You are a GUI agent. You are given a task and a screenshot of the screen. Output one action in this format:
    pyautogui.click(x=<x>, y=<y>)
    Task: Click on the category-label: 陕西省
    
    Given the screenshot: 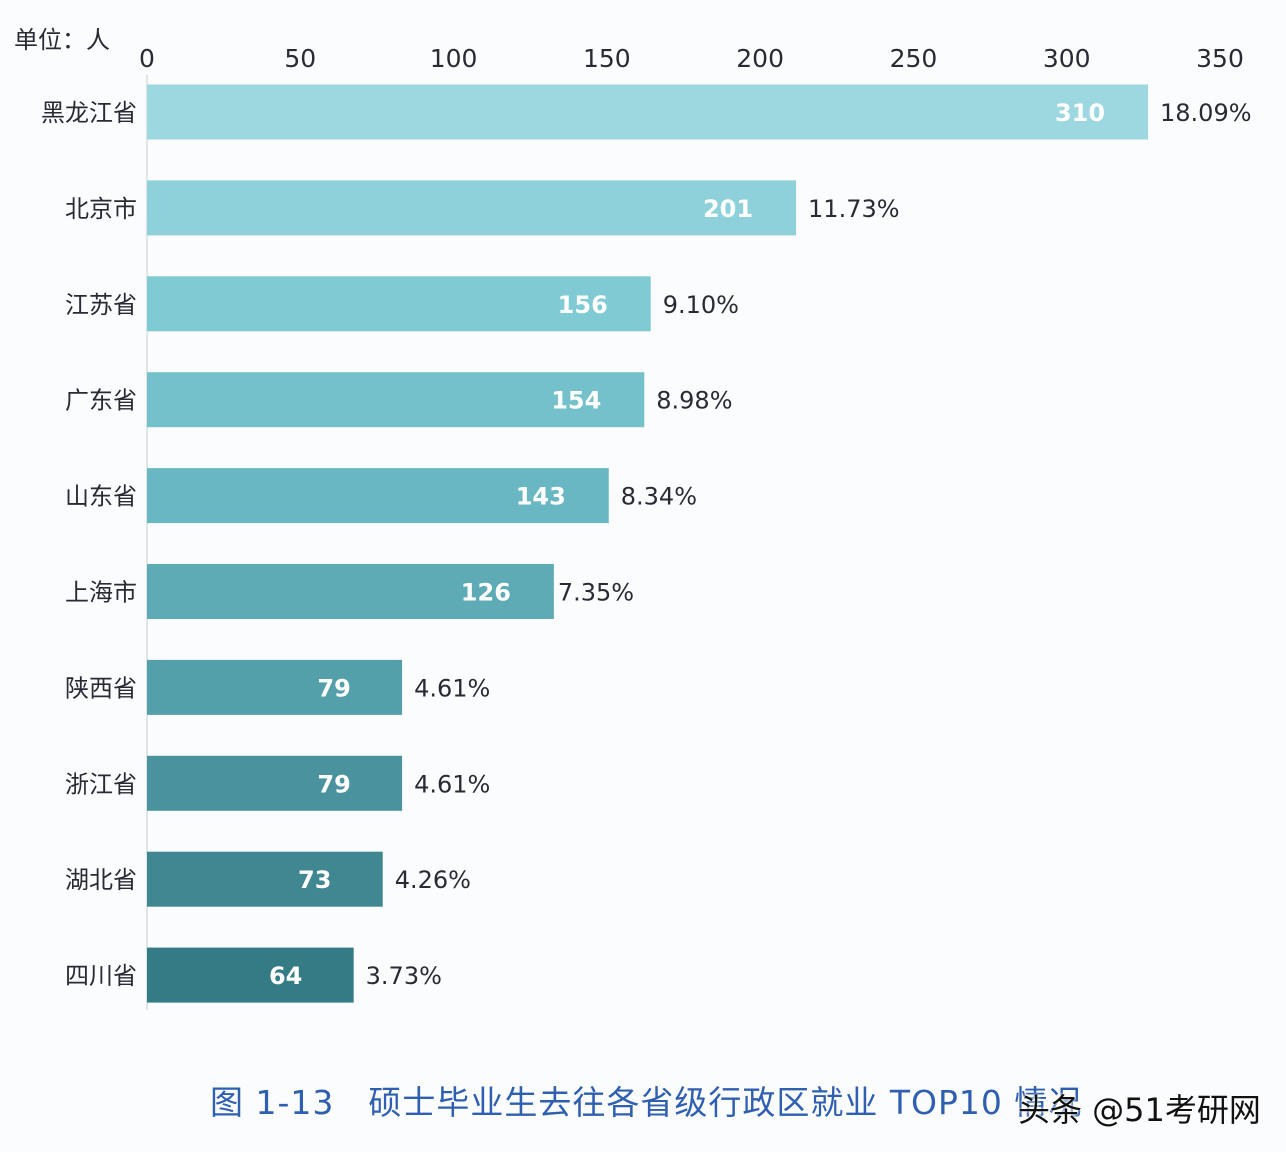 What is the action you would take?
    pyautogui.click(x=101, y=688)
    